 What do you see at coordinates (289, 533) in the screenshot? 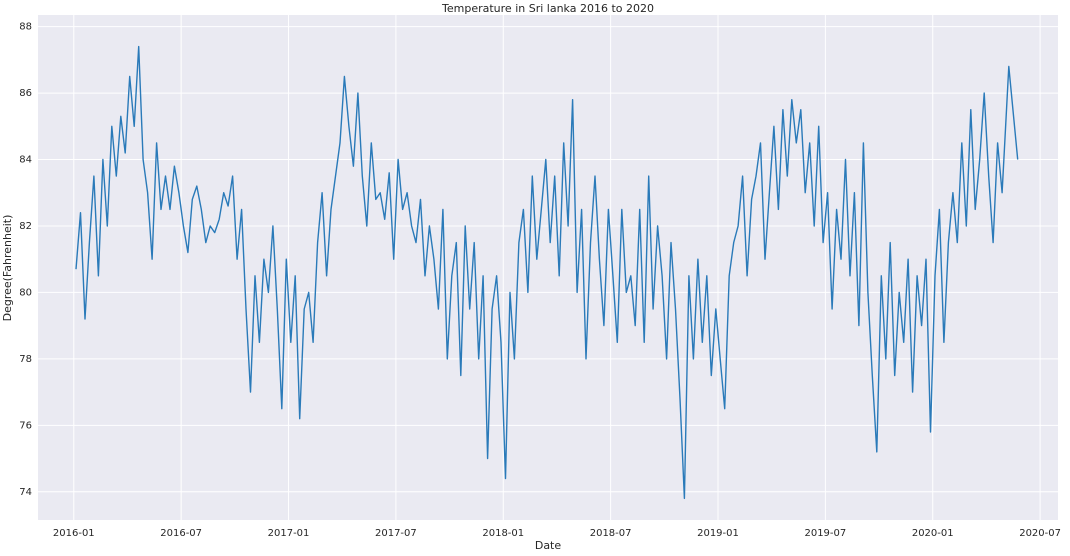
I see `x-tick-label: 2017-01` at bounding box center [289, 533].